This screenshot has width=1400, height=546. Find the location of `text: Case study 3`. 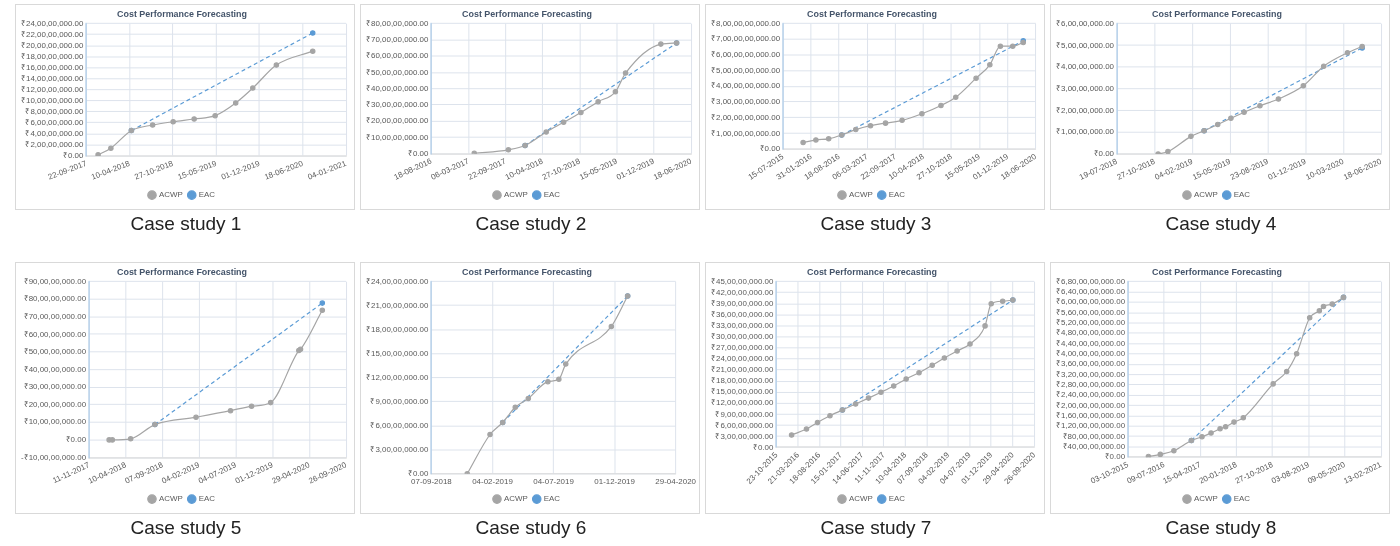

text: Case study 3 is located at coordinates (876, 224).